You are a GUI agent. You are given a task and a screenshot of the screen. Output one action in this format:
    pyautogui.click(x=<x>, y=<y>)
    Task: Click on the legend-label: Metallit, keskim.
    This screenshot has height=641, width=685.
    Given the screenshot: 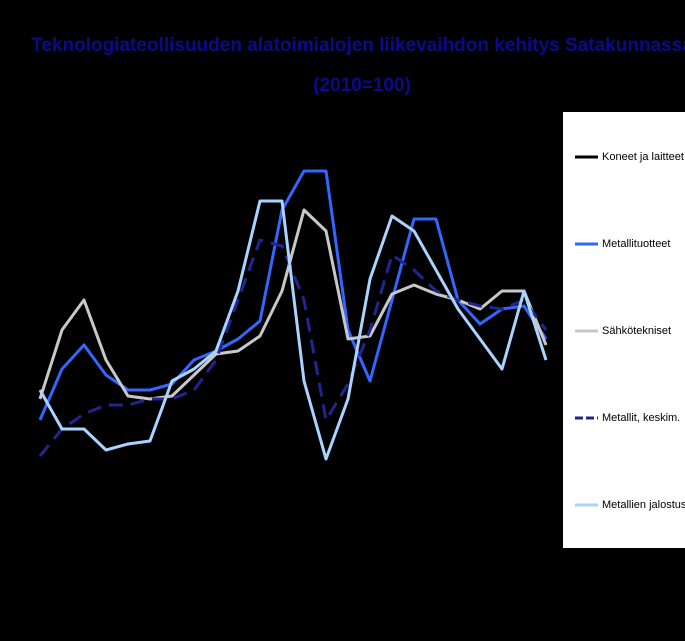 What is the action you would take?
    pyautogui.click(x=641, y=418)
    